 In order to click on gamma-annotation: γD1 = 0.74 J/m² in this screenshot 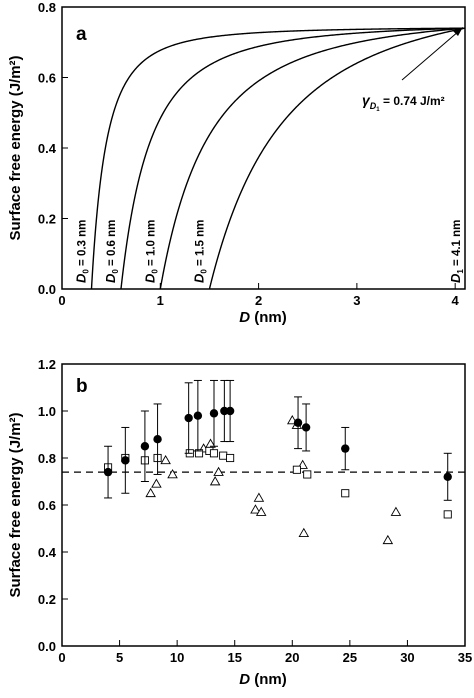, I will do `click(412, 70)`.